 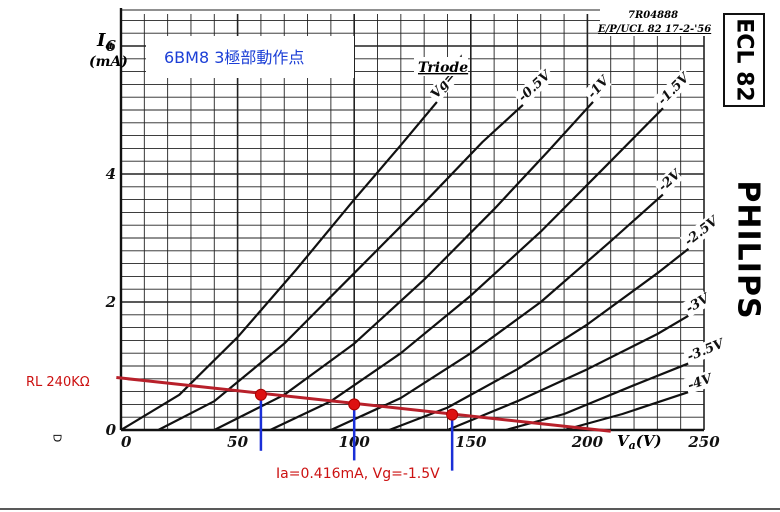 I want to click on tube-type-label: ECL 82, so click(x=744, y=59).